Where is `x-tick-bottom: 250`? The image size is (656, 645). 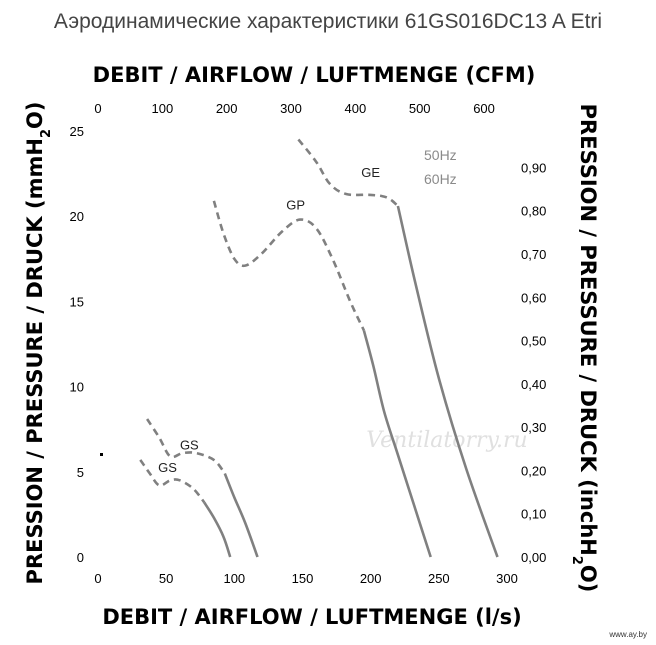 x-tick-bottom: 250 is located at coordinates (439, 578).